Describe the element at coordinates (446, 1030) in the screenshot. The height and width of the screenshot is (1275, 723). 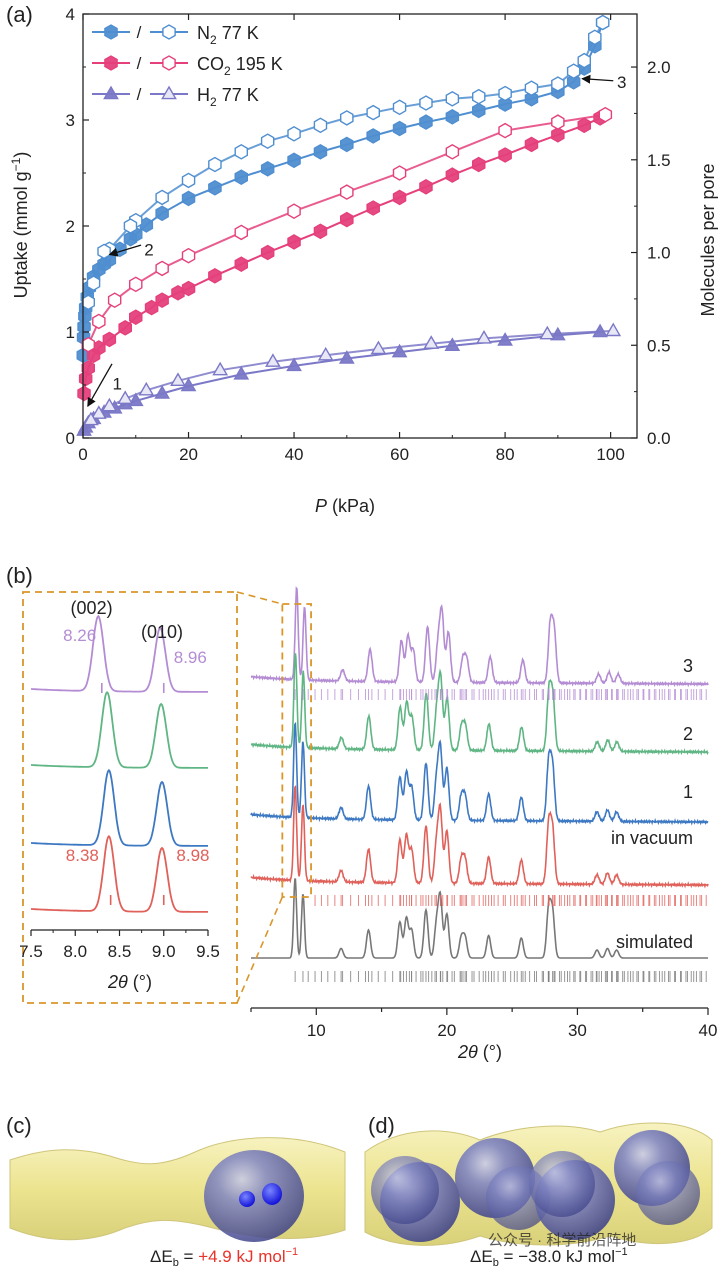
I see `x-tick-label-b-1: 20` at that location.